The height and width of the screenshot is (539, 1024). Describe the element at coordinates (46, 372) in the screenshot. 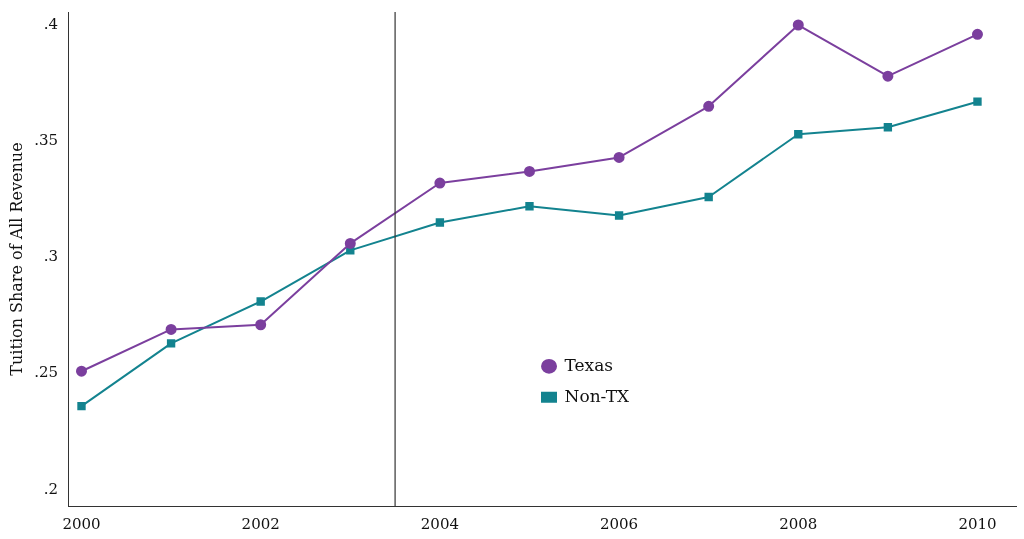

I see `y-tick-label: .25` at that location.